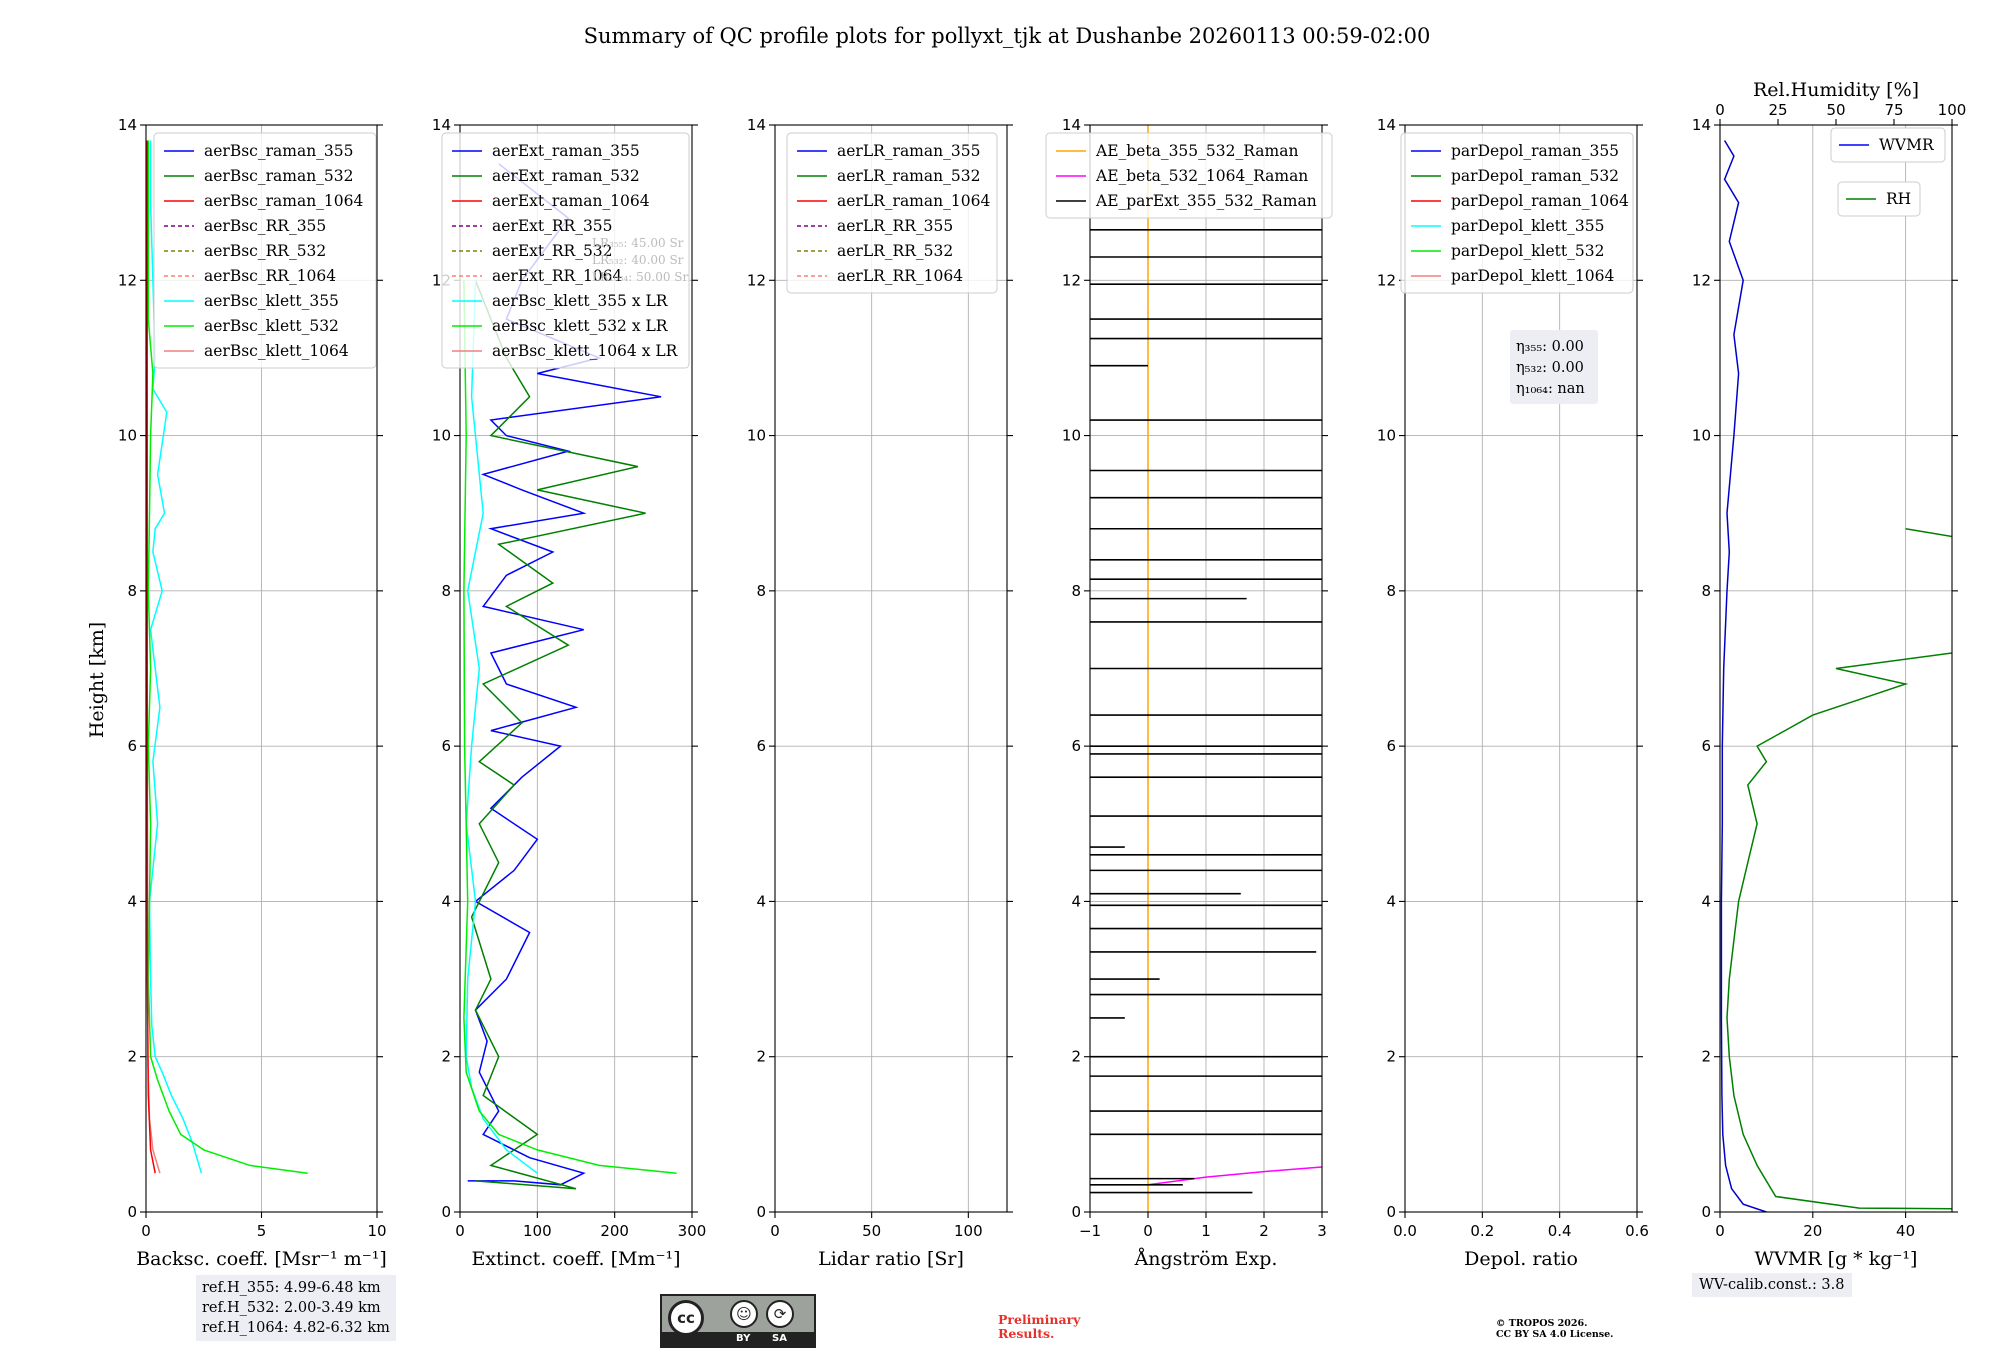  Describe the element at coordinates (686, 1318) in the screenshot. I see `cc-logo-icon: cc` at that location.